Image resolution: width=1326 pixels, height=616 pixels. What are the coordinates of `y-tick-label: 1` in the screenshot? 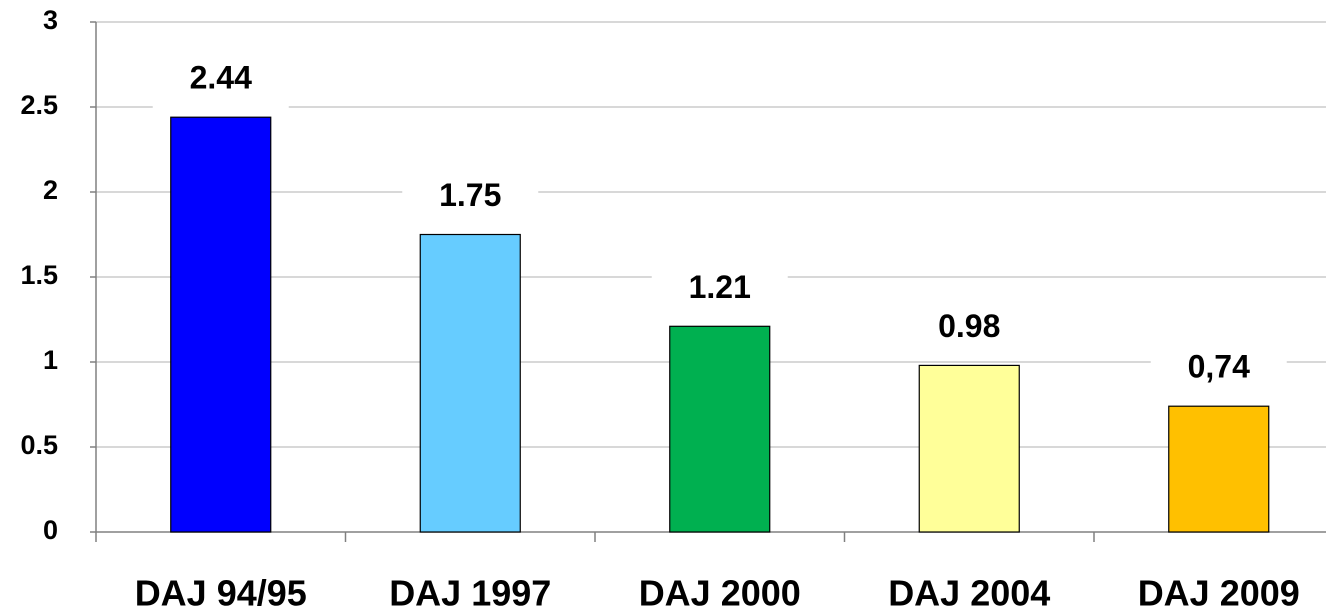 It's located at (50, 360).